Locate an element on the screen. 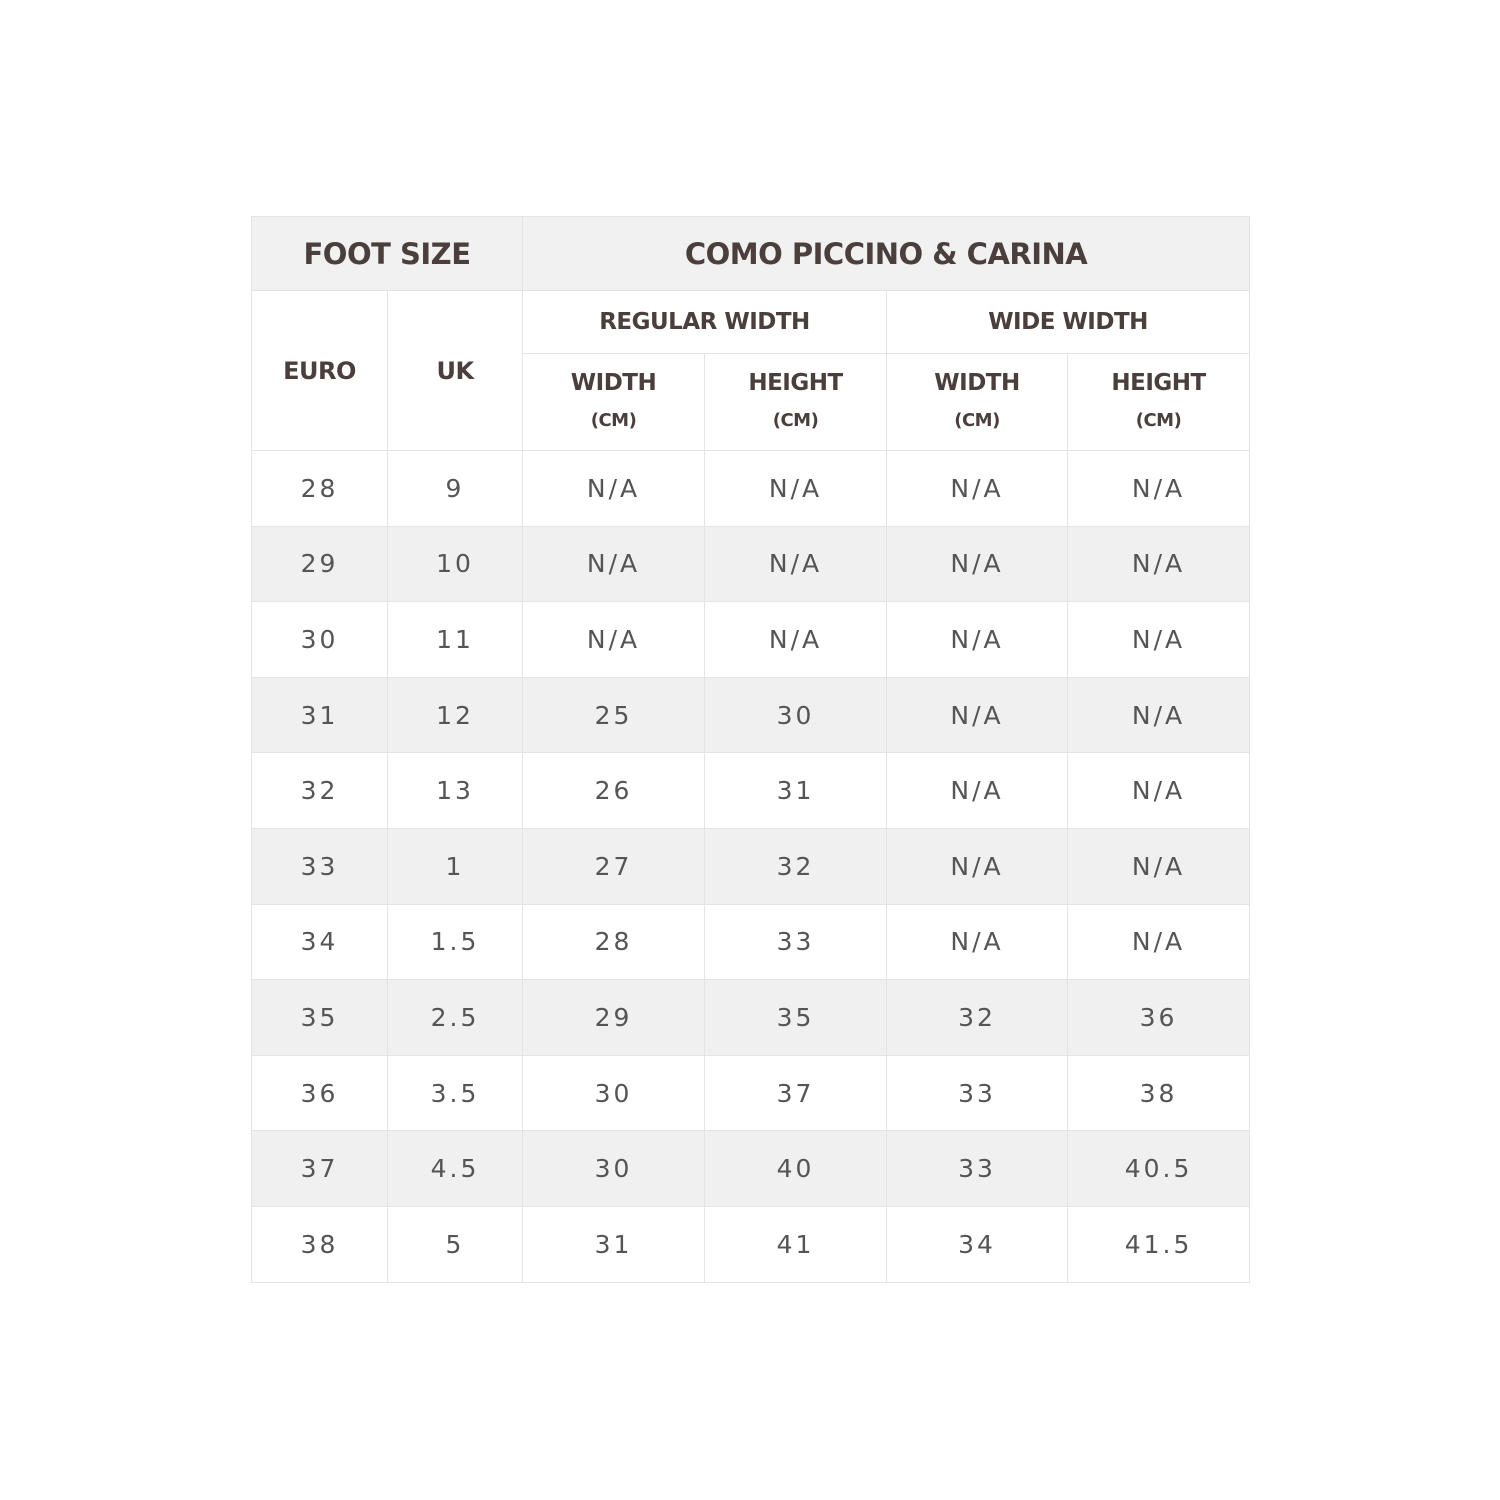  table-cell: 12 is located at coordinates (455, 715).